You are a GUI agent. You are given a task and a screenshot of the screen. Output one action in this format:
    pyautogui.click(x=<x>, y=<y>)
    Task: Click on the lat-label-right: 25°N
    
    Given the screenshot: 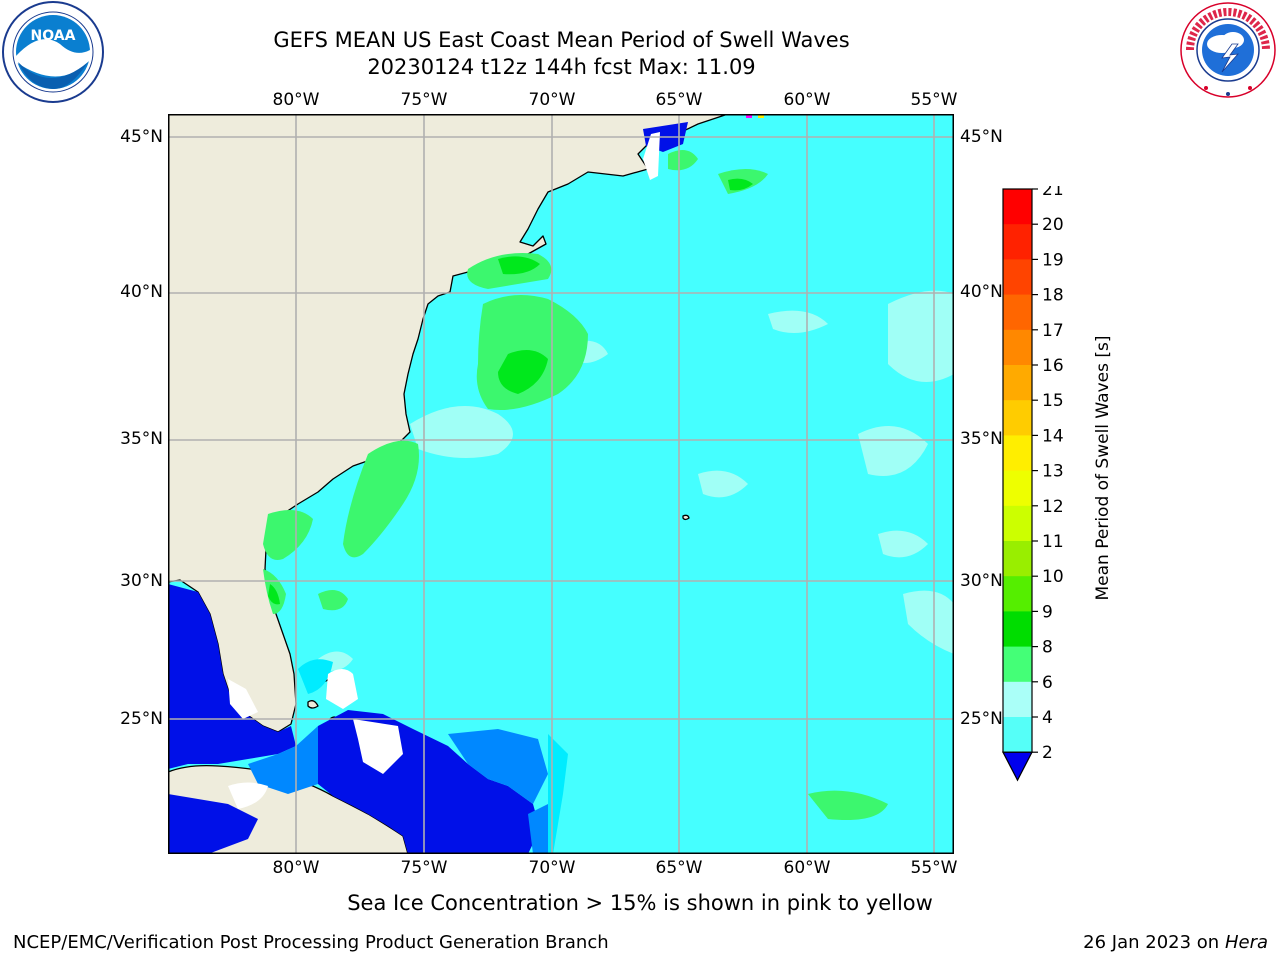 What is the action you would take?
    pyautogui.click(x=981, y=719)
    